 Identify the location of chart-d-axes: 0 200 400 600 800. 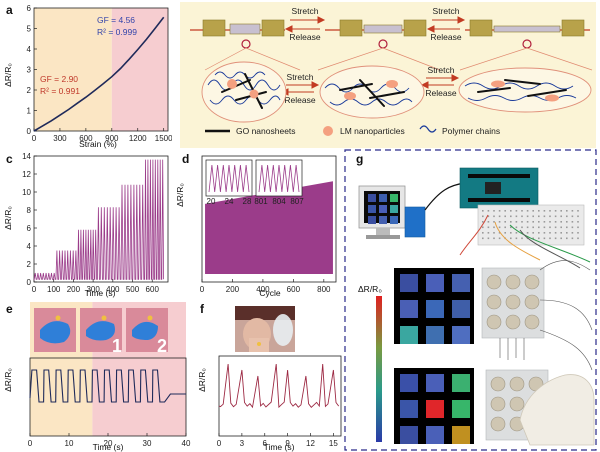
(268, 224).